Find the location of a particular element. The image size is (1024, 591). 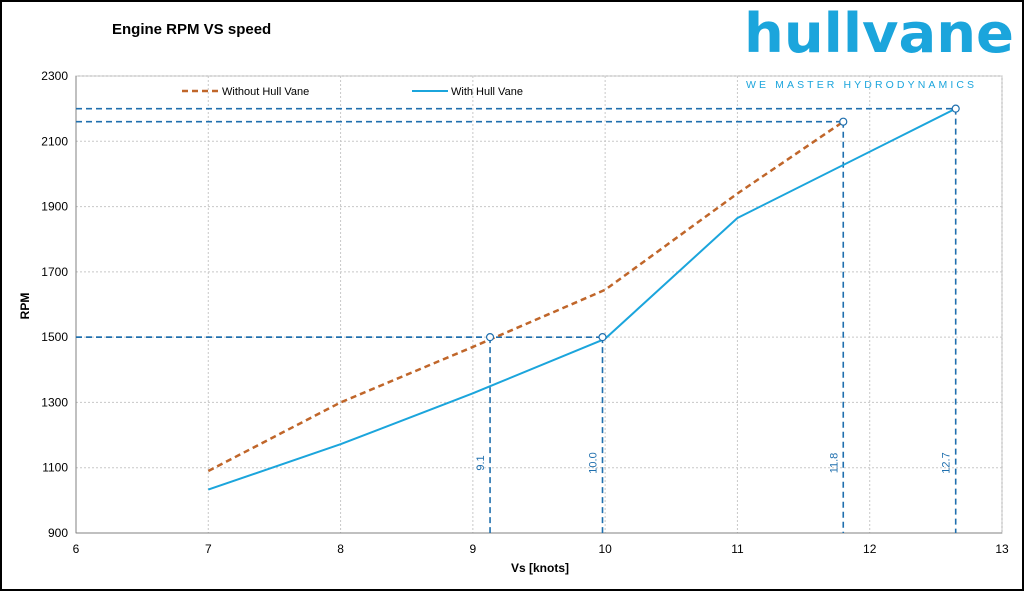

reference-label: 9.1 is located at coordinates (481, 462).